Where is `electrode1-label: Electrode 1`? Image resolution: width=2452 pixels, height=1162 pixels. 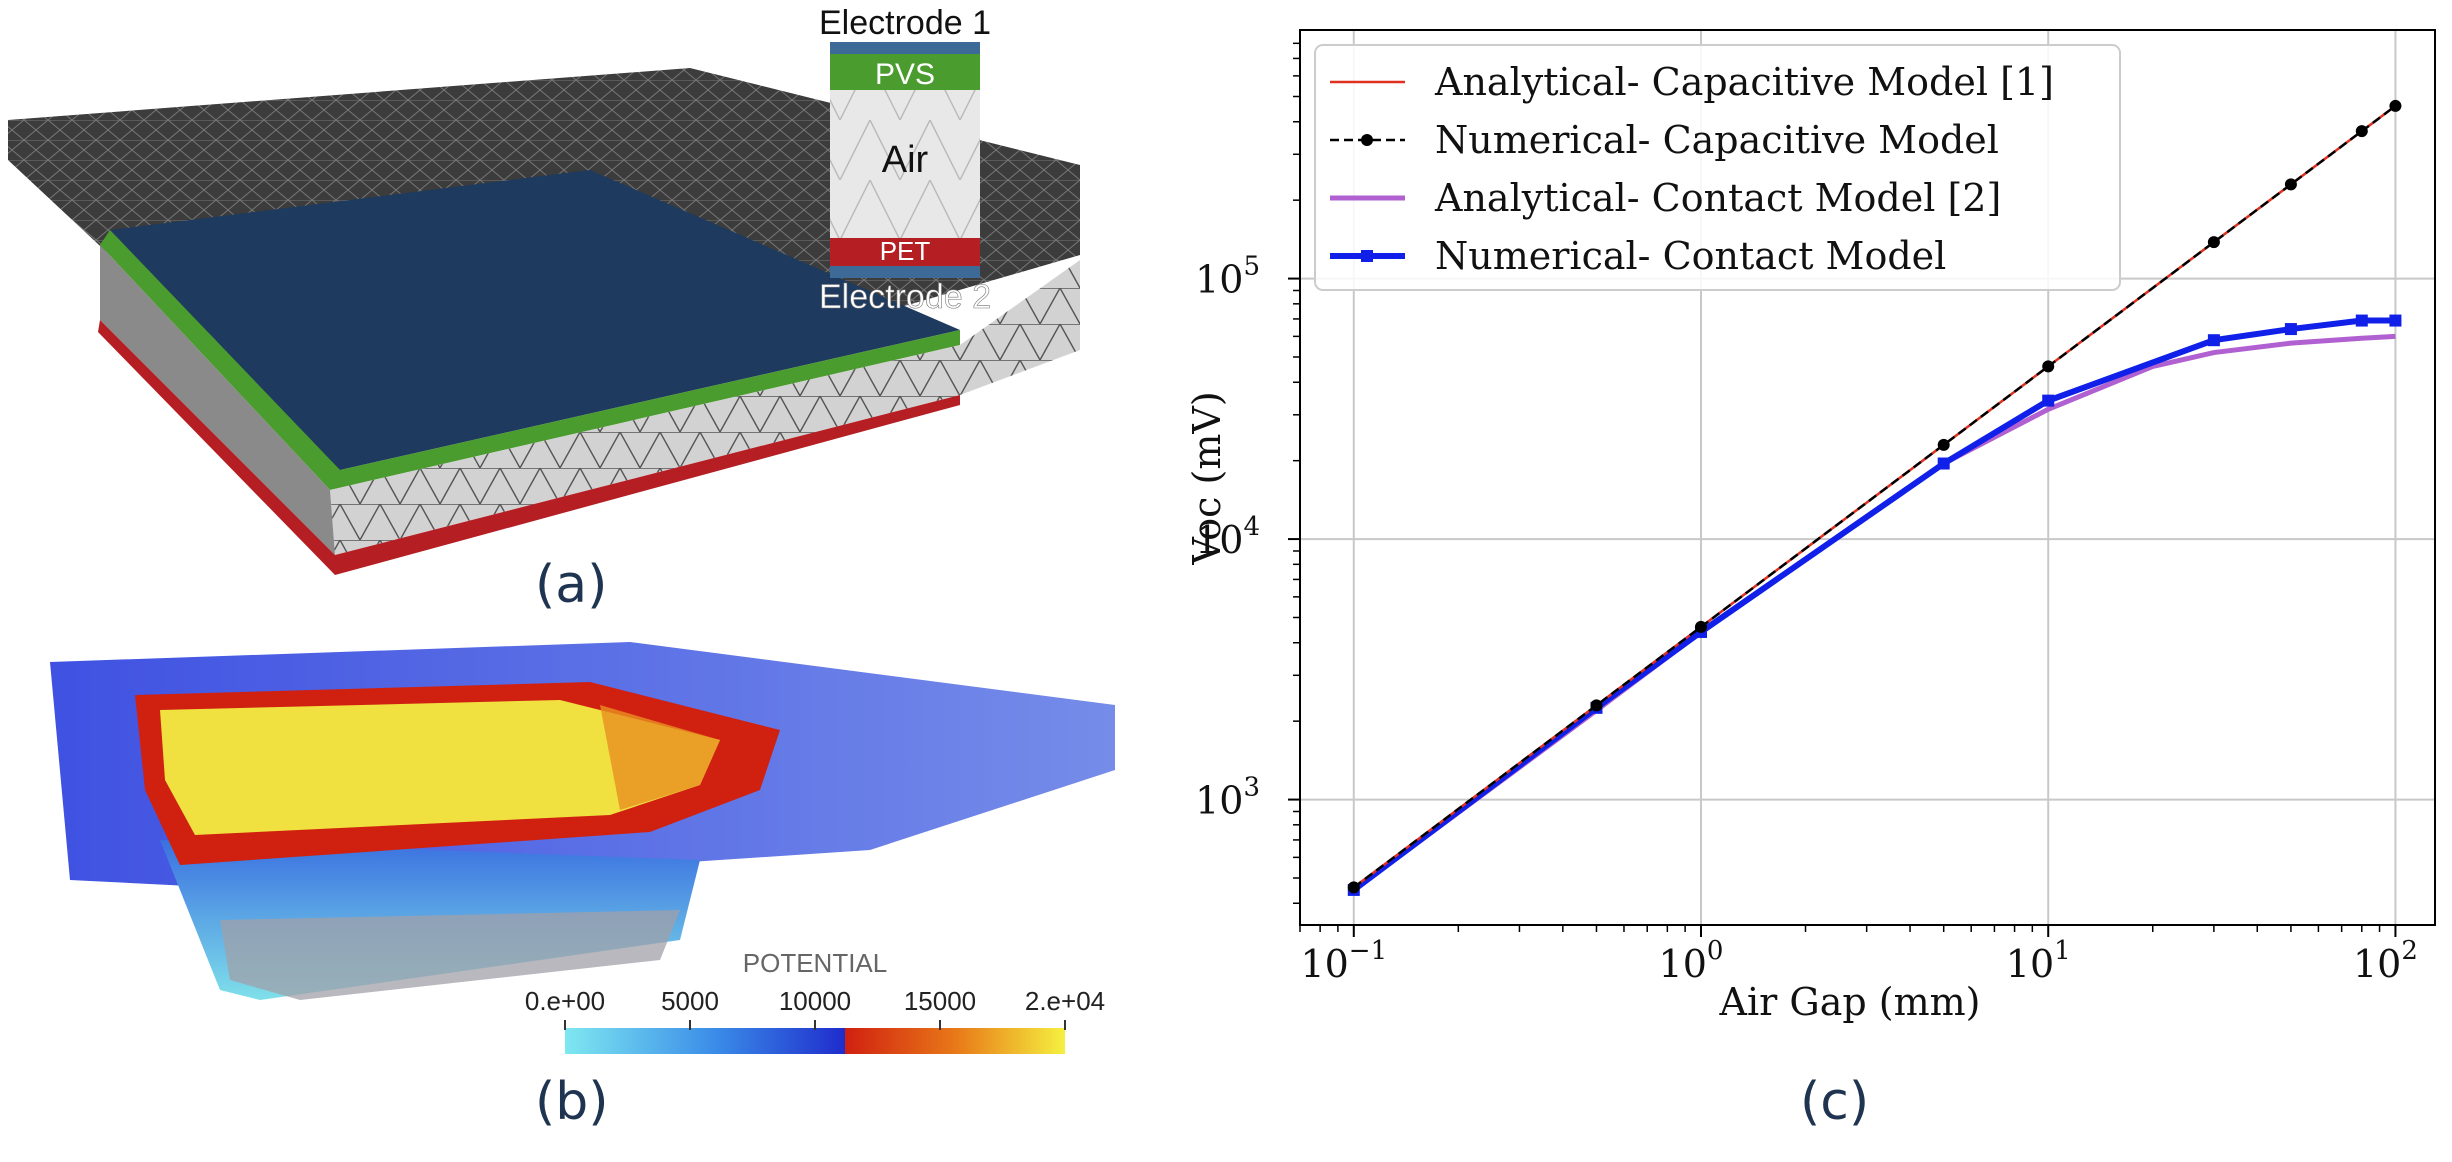
electrode1-label: Electrode 1 is located at coordinates (905, 23).